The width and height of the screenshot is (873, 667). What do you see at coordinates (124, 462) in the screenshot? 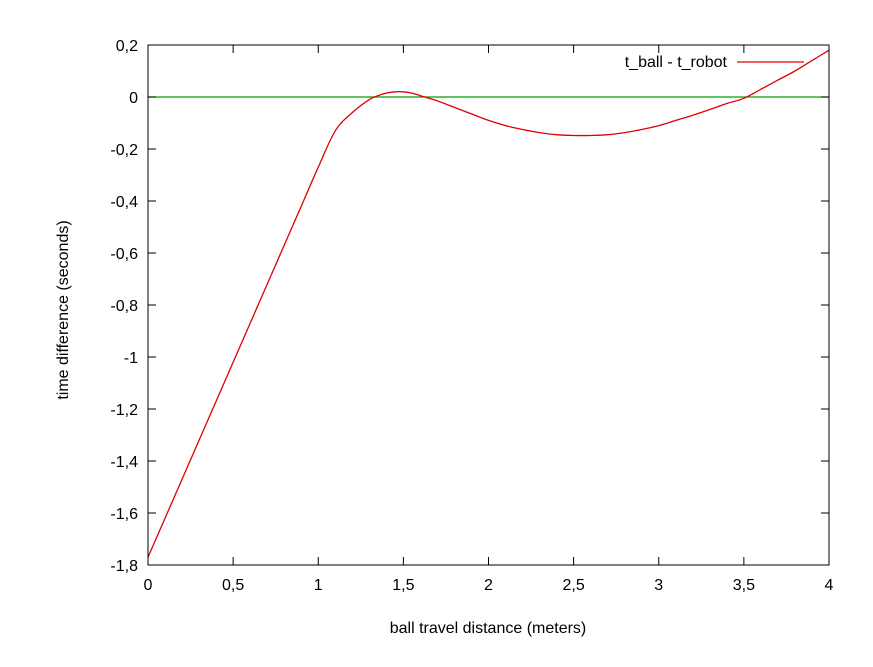
I see `y-tick-label: -1,4` at bounding box center [124, 462].